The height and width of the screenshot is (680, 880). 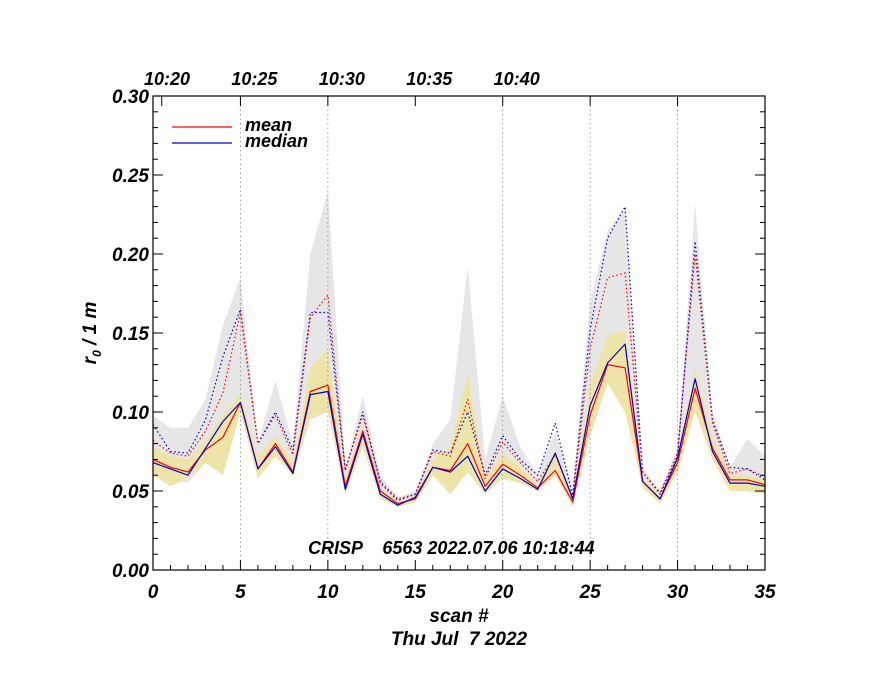 What do you see at coordinates (240, 592) in the screenshot?
I see `x-tick-label-1: 5` at bounding box center [240, 592].